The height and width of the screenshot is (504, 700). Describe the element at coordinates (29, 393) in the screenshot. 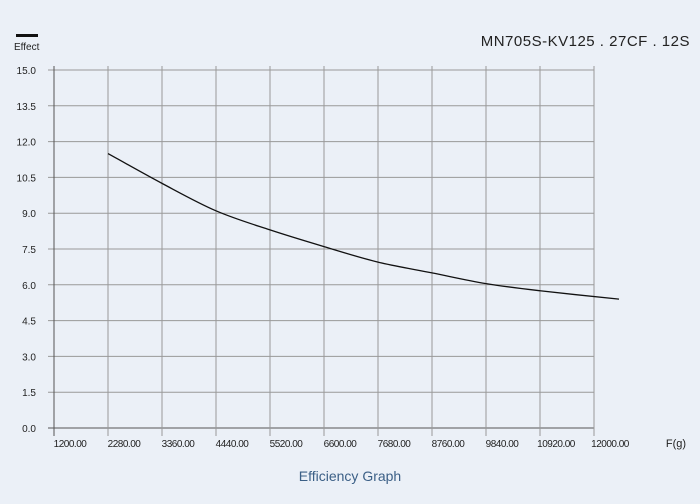

I see `y-tick-label: 1.5` at that location.